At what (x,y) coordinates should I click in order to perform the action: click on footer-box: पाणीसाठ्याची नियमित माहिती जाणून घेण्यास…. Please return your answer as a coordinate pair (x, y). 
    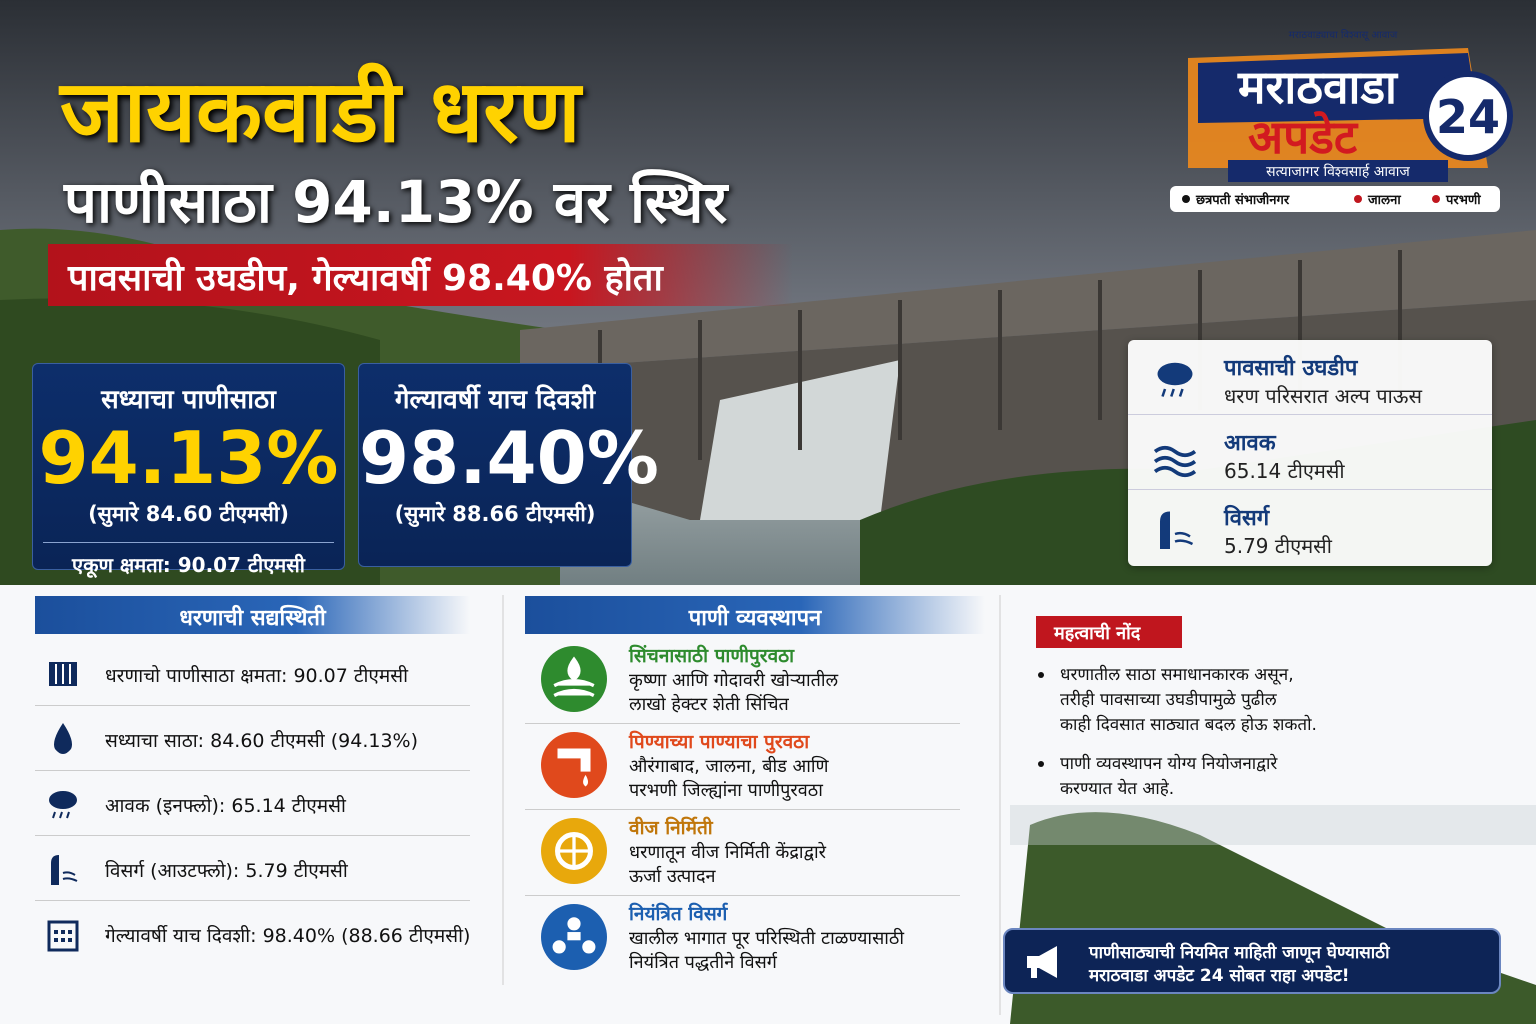
    Looking at the image, I should click on (1252, 961).